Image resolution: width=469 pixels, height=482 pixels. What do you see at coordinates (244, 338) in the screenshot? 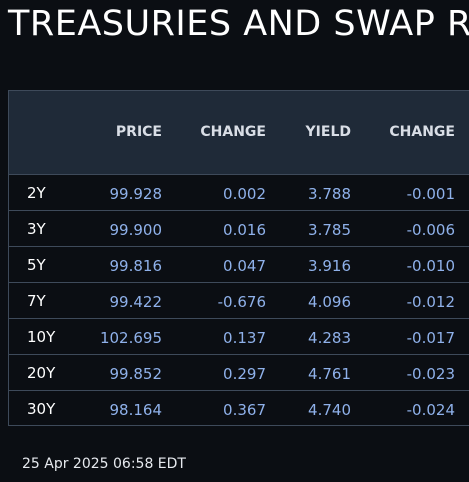
I see `price-change-value: 0.137` at bounding box center [244, 338].